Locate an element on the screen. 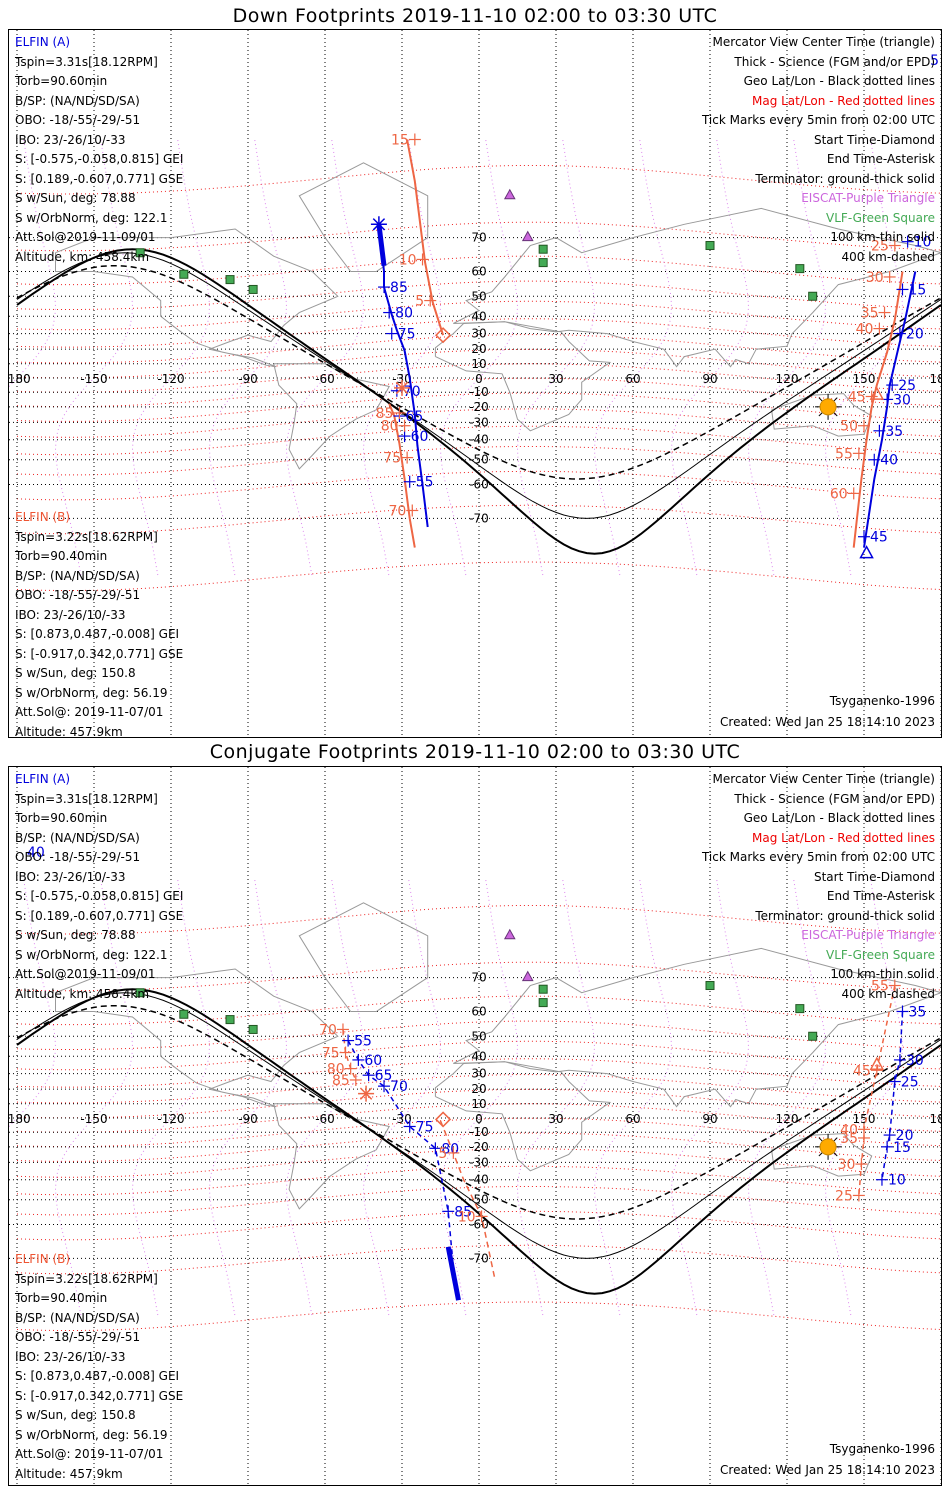 The width and height of the screenshot is (950, 1500). elfin-a-tick-label: 80 is located at coordinates (404, 314).